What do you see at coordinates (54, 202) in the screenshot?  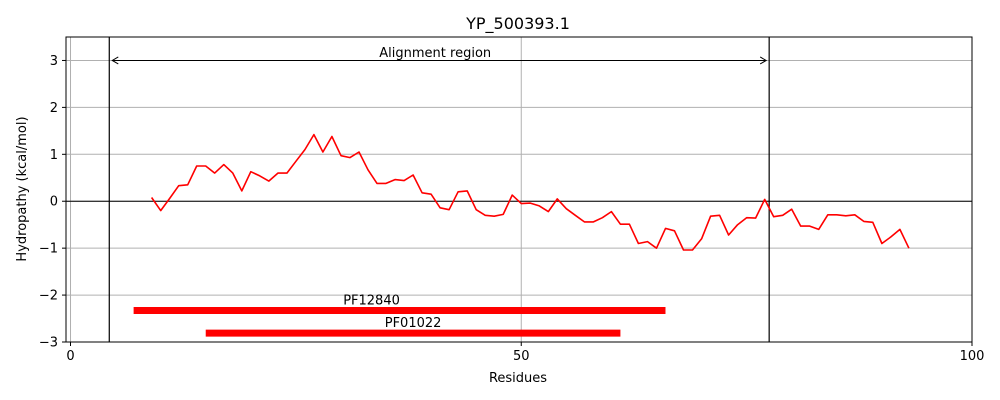 I see `y-tick-label: 0` at bounding box center [54, 202].